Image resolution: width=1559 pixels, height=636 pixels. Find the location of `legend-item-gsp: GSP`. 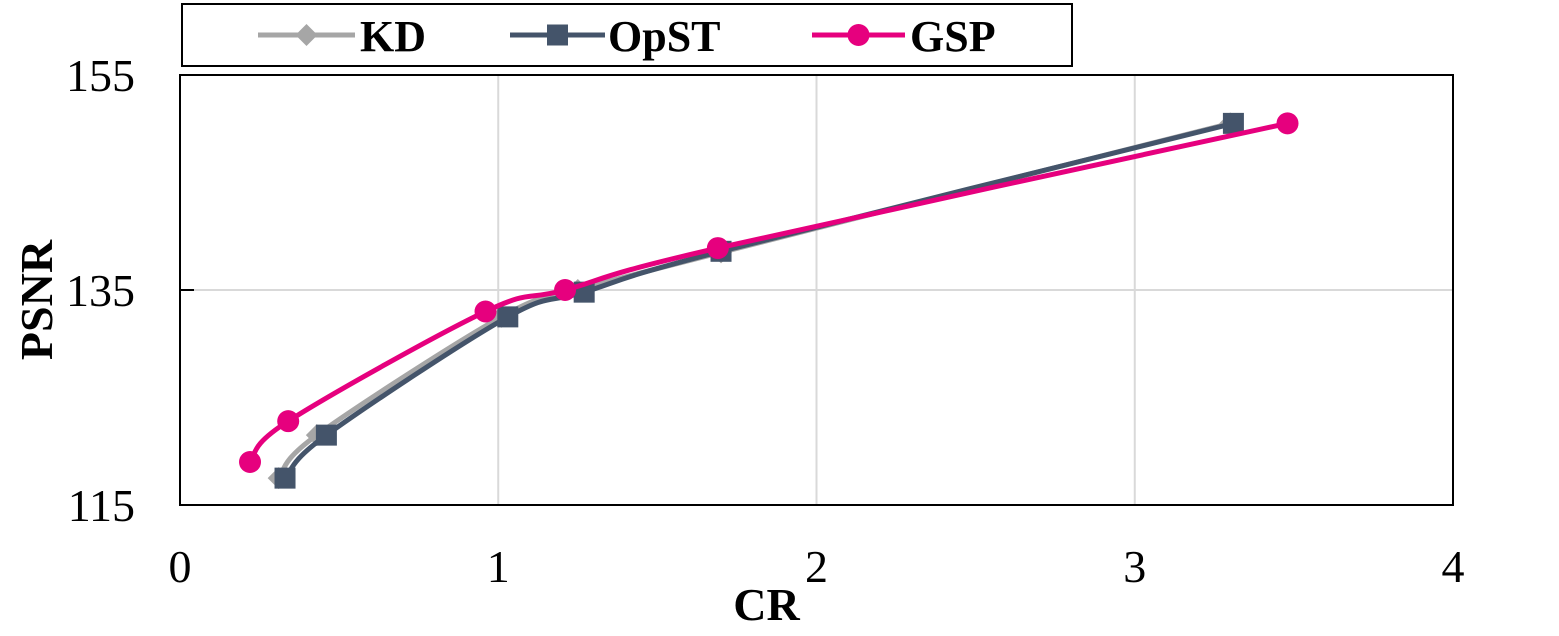

legend-item-gsp: GSP is located at coordinates (904, 36).